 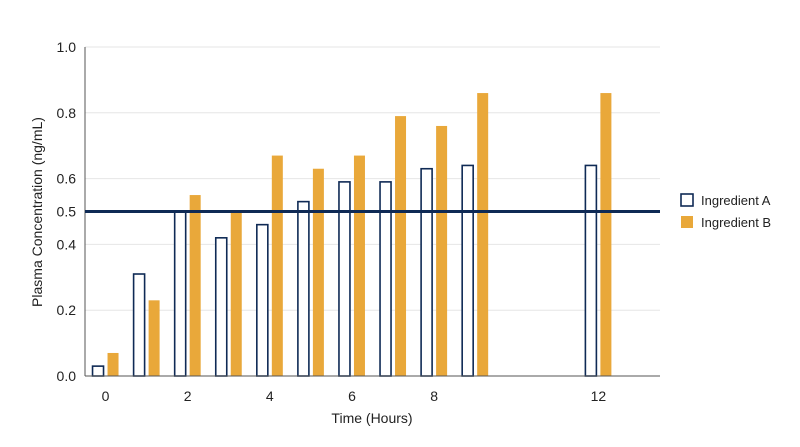 What do you see at coordinates (67, 376) in the screenshot?
I see `y-tick-label: 0.0` at bounding box center [67, 376].